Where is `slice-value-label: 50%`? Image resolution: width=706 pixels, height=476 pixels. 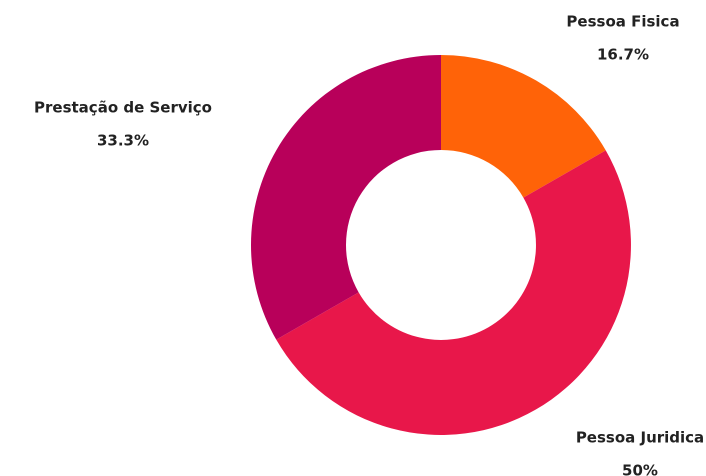
slice-value-label: 50% is located at coordinates (640, 469).